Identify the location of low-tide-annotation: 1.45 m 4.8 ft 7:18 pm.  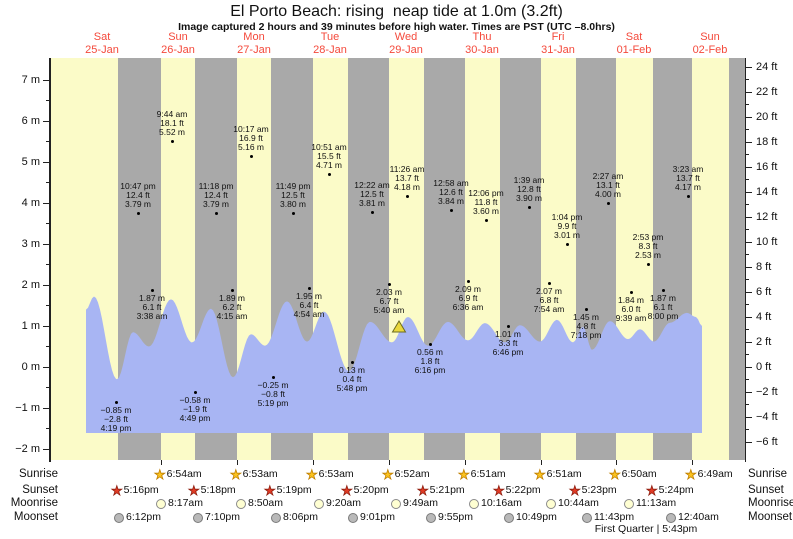
(586, 326).